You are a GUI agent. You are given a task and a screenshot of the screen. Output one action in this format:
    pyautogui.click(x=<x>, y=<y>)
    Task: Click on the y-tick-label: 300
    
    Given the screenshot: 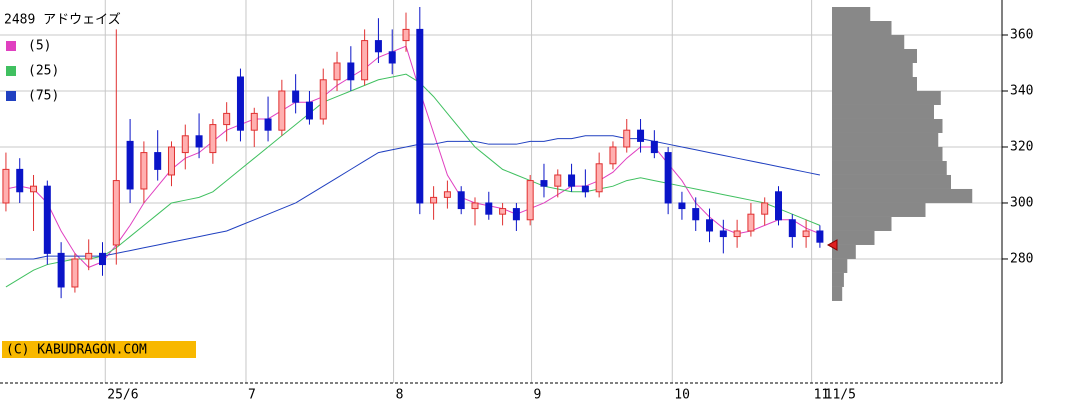 What is the action you would take?
    pyautogui.click(x=1021, y=202)
    